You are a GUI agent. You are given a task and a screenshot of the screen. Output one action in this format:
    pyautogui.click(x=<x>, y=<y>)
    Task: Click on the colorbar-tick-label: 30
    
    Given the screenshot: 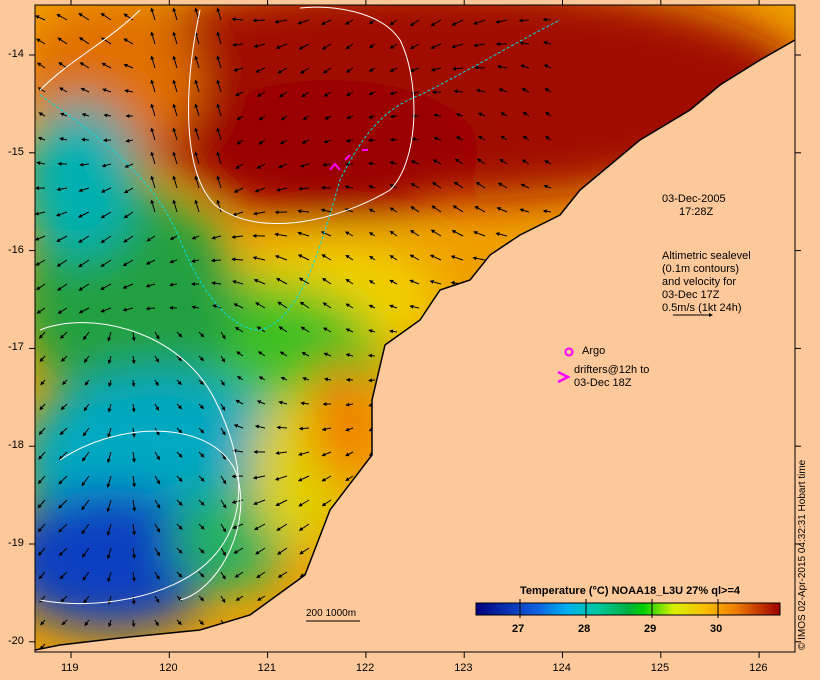 What is the action you would take?
    pyautogui.click(x=716, y=629)
    